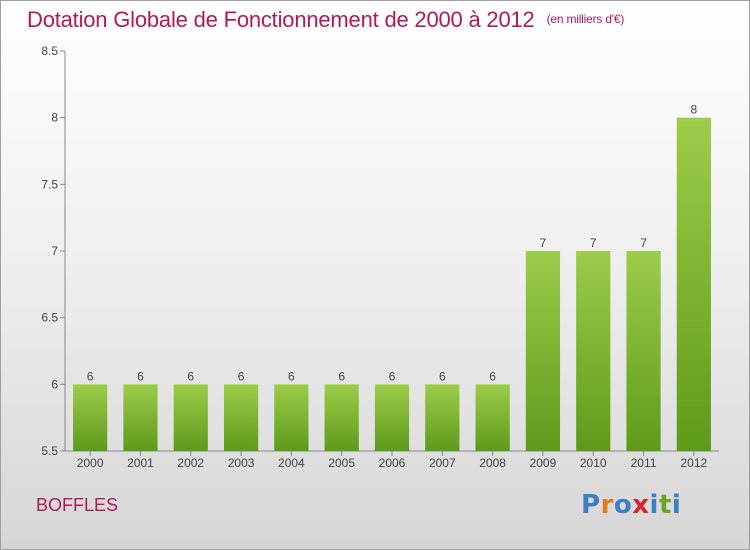  I want to click on y-tick-label: 7.5, so click(49, 184).